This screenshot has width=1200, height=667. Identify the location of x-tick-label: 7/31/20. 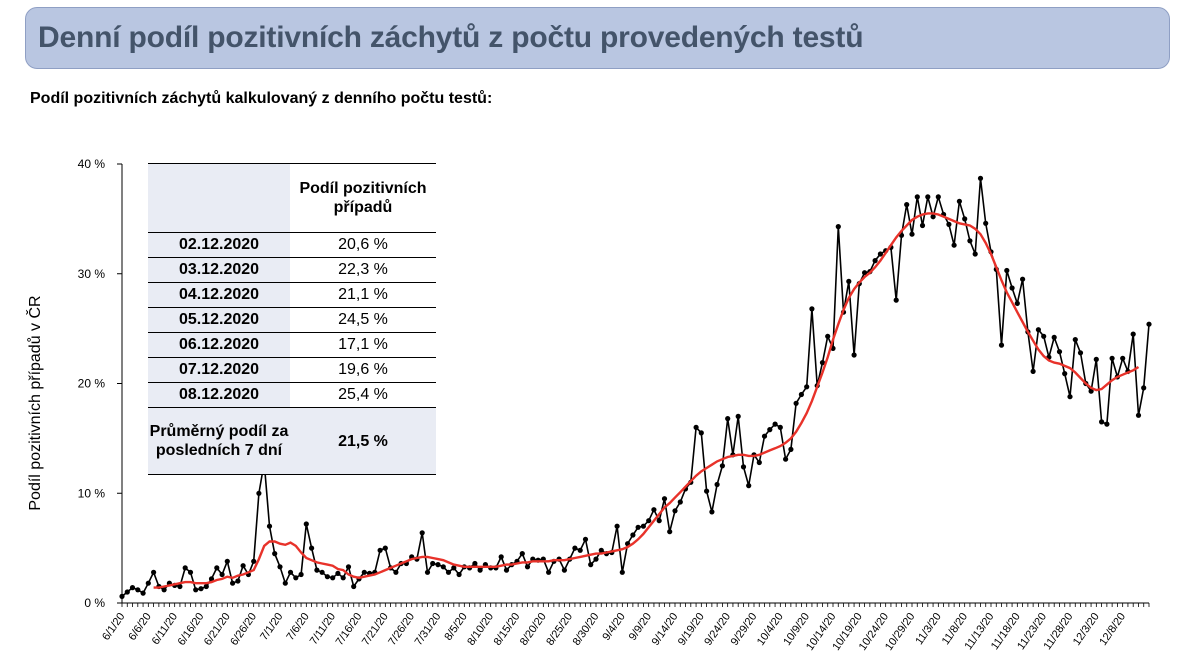
(428, 629).